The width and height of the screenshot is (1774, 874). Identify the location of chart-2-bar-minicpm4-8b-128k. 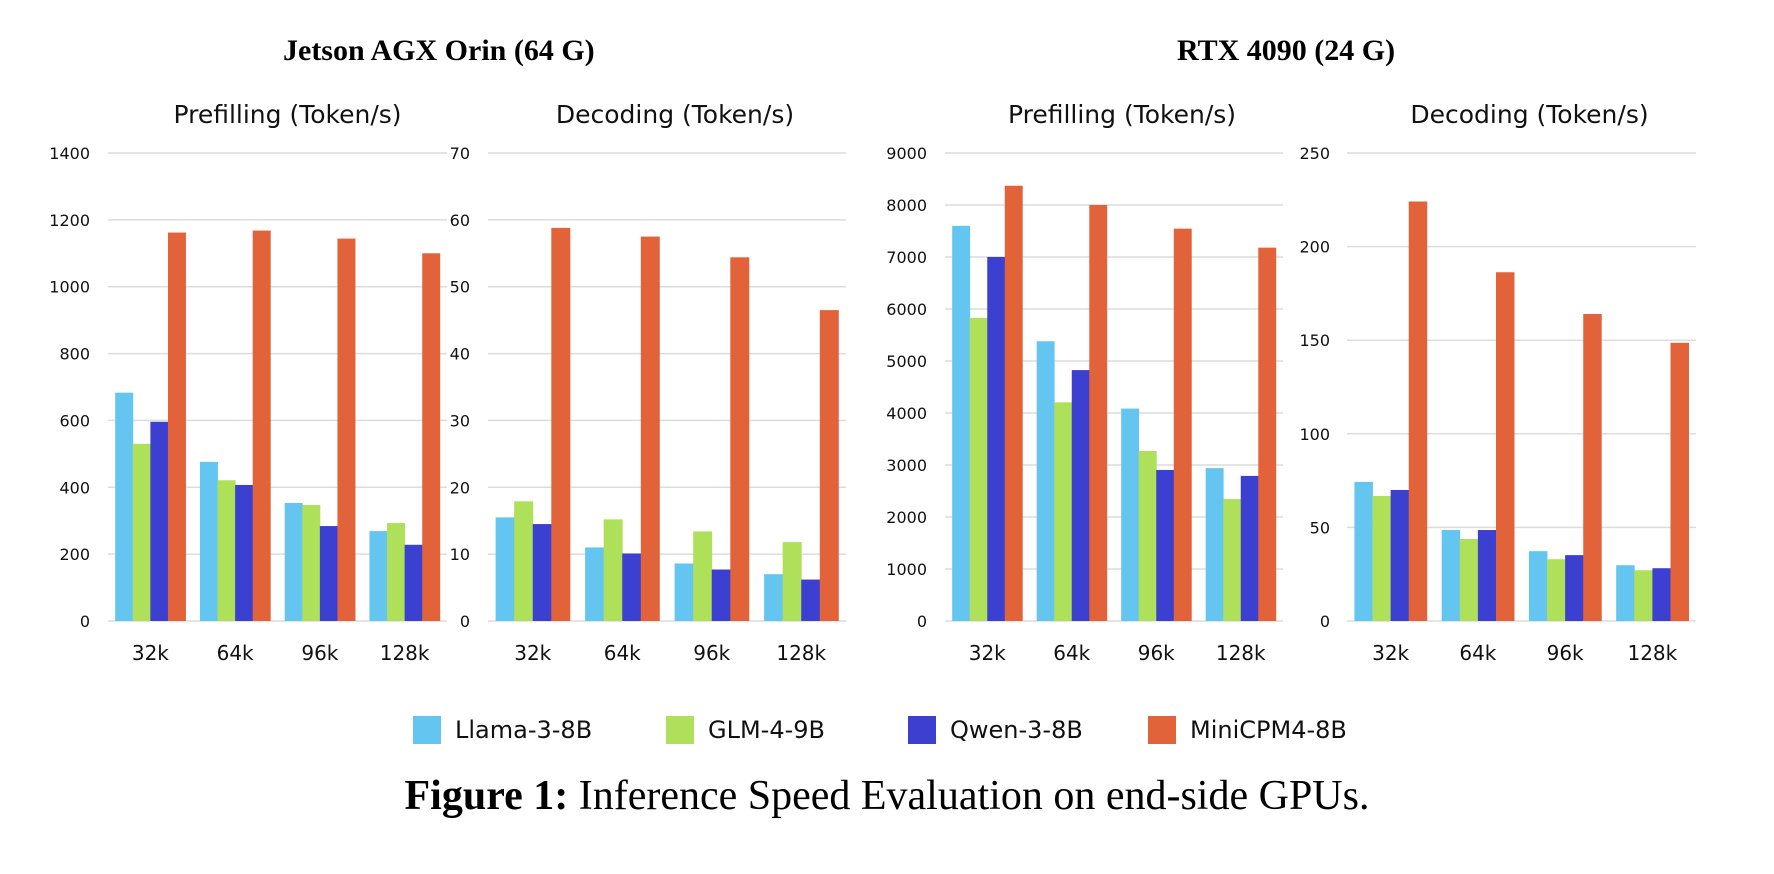
(1267, 434).